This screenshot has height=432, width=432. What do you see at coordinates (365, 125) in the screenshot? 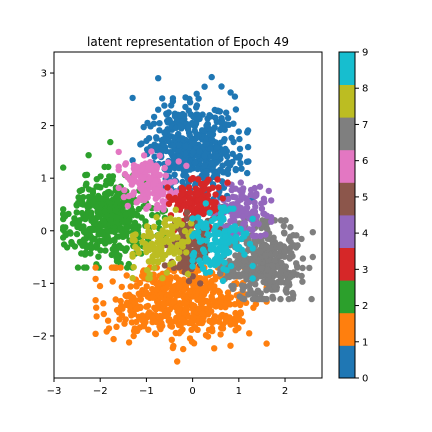
I see `colorbar-tick-label: 7` at bounding box center [365, 125].